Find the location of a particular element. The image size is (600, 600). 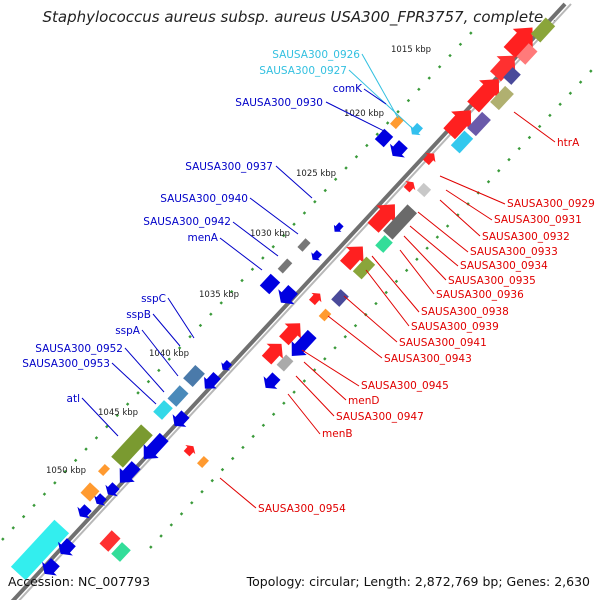

kbp-label: 1045 kbp is located at coordinates (118, 413).